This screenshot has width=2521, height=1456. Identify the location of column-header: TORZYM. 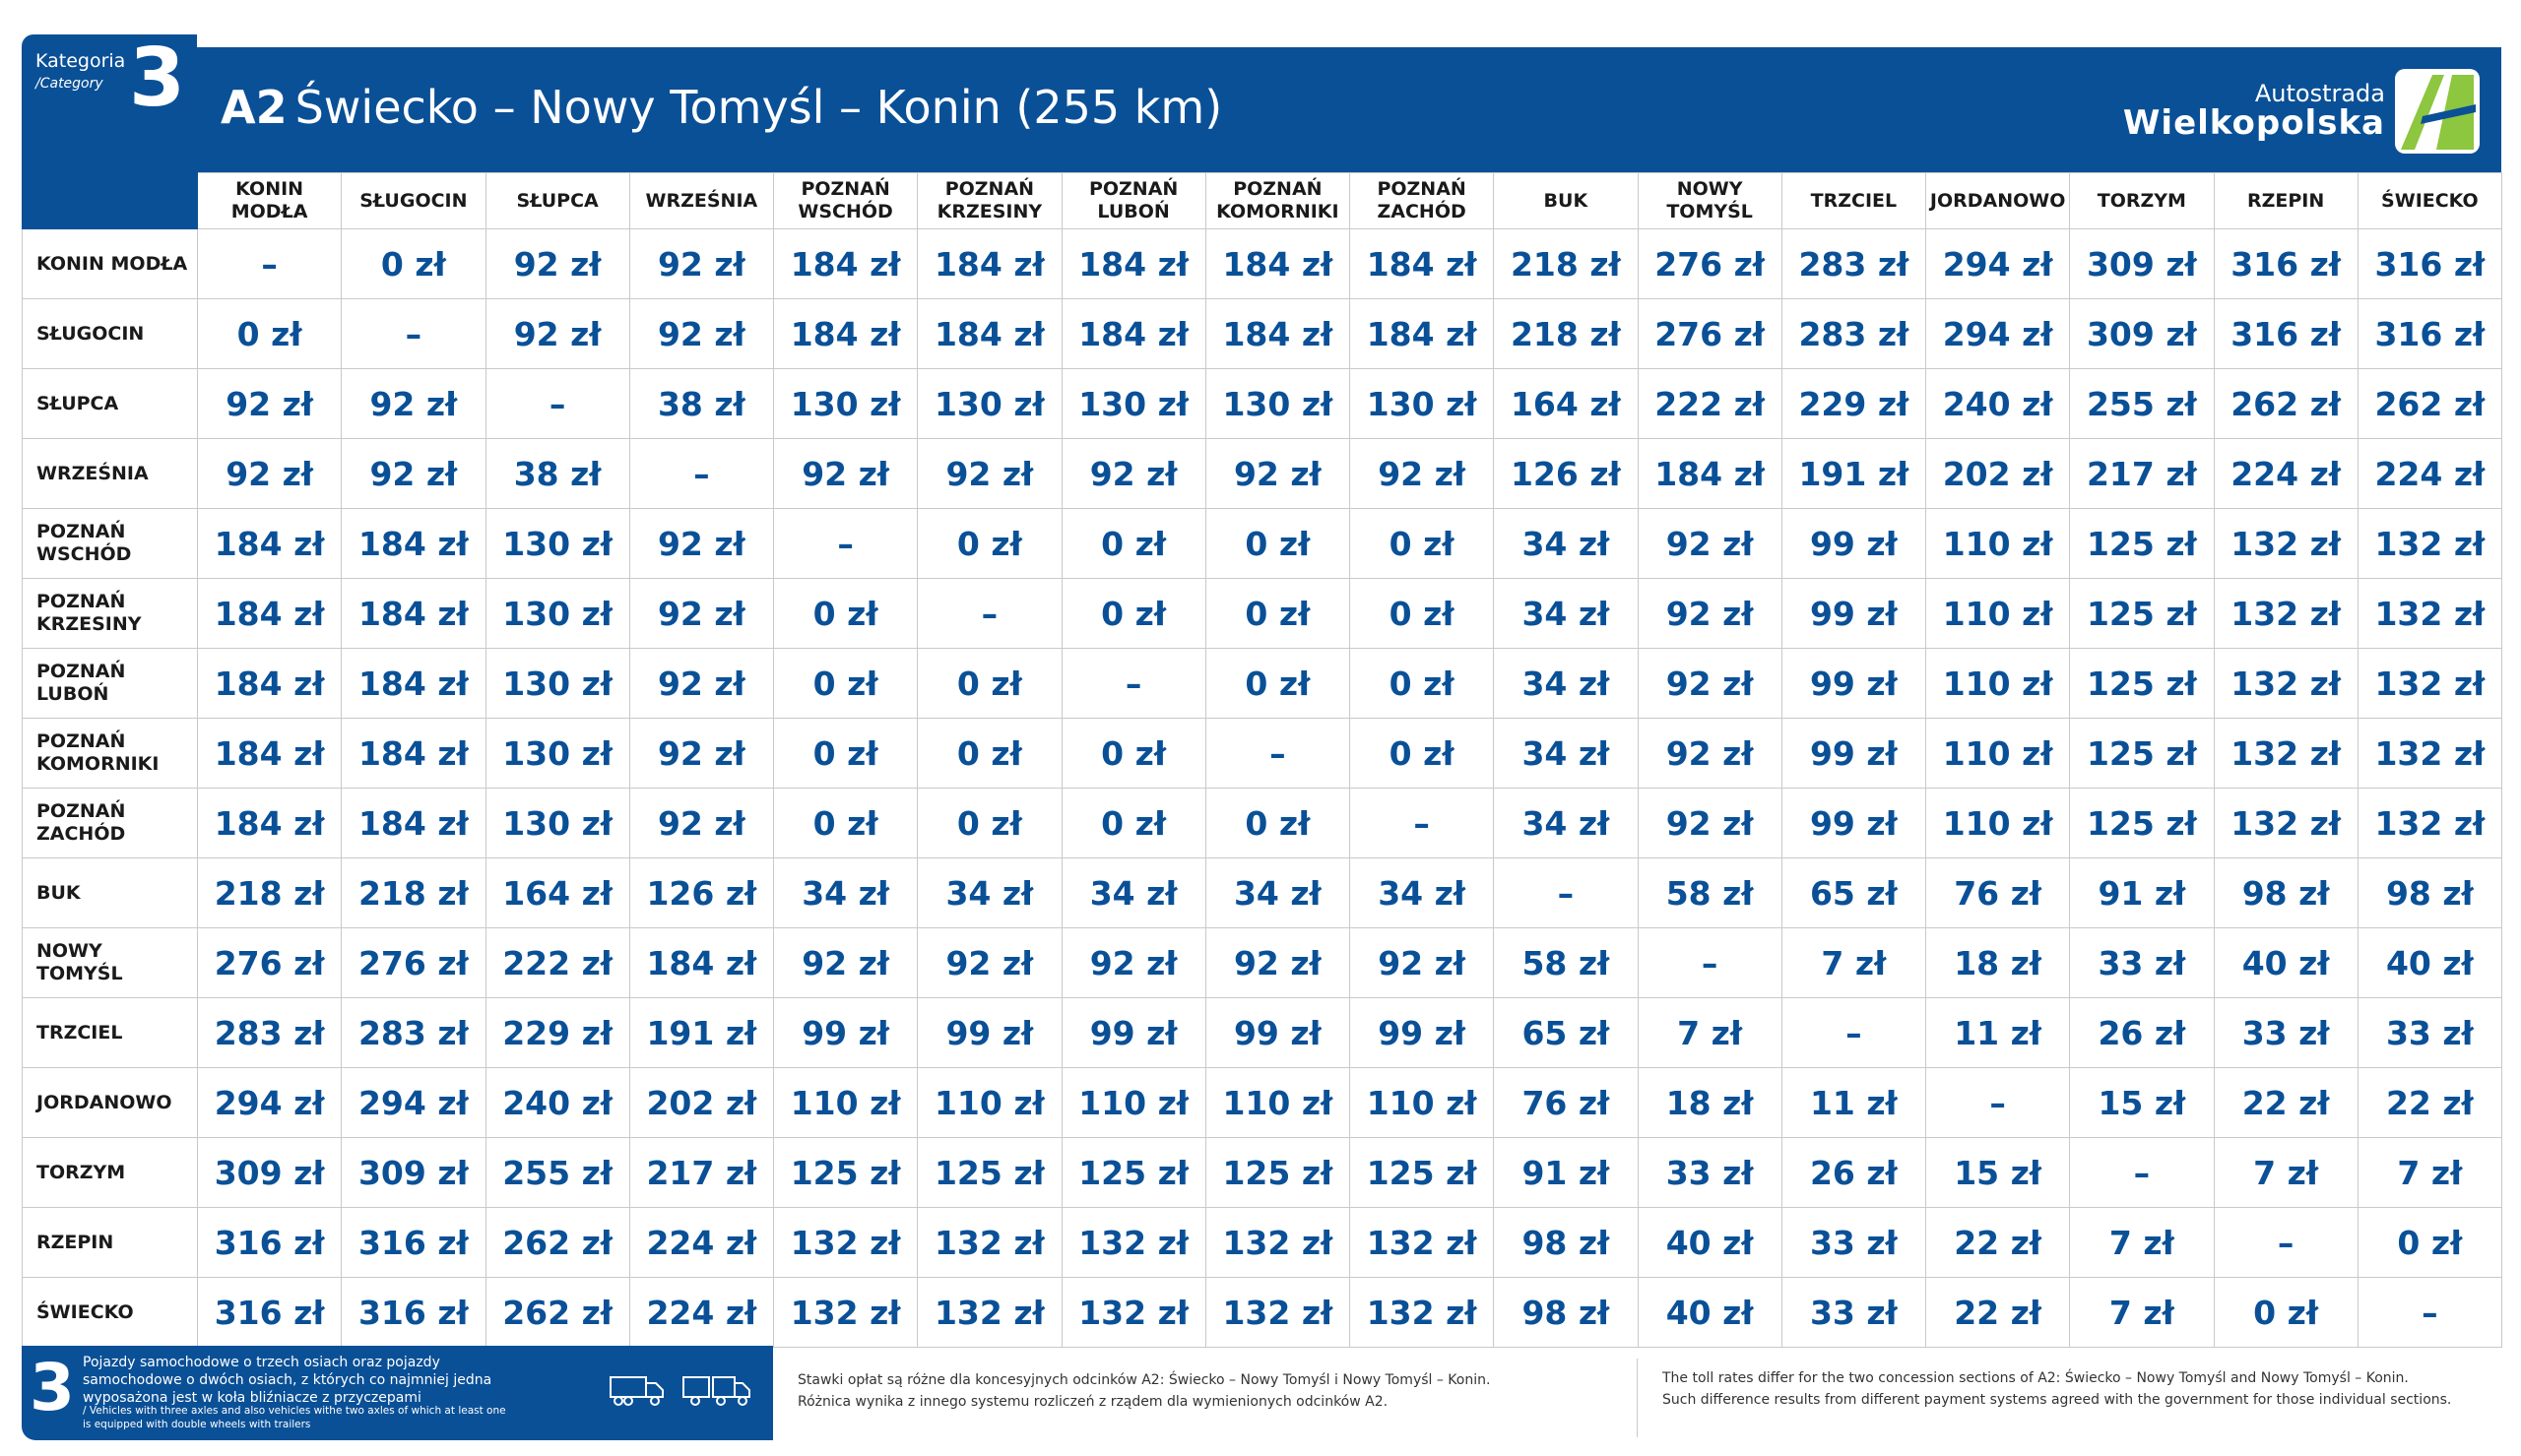
(2142, 200).